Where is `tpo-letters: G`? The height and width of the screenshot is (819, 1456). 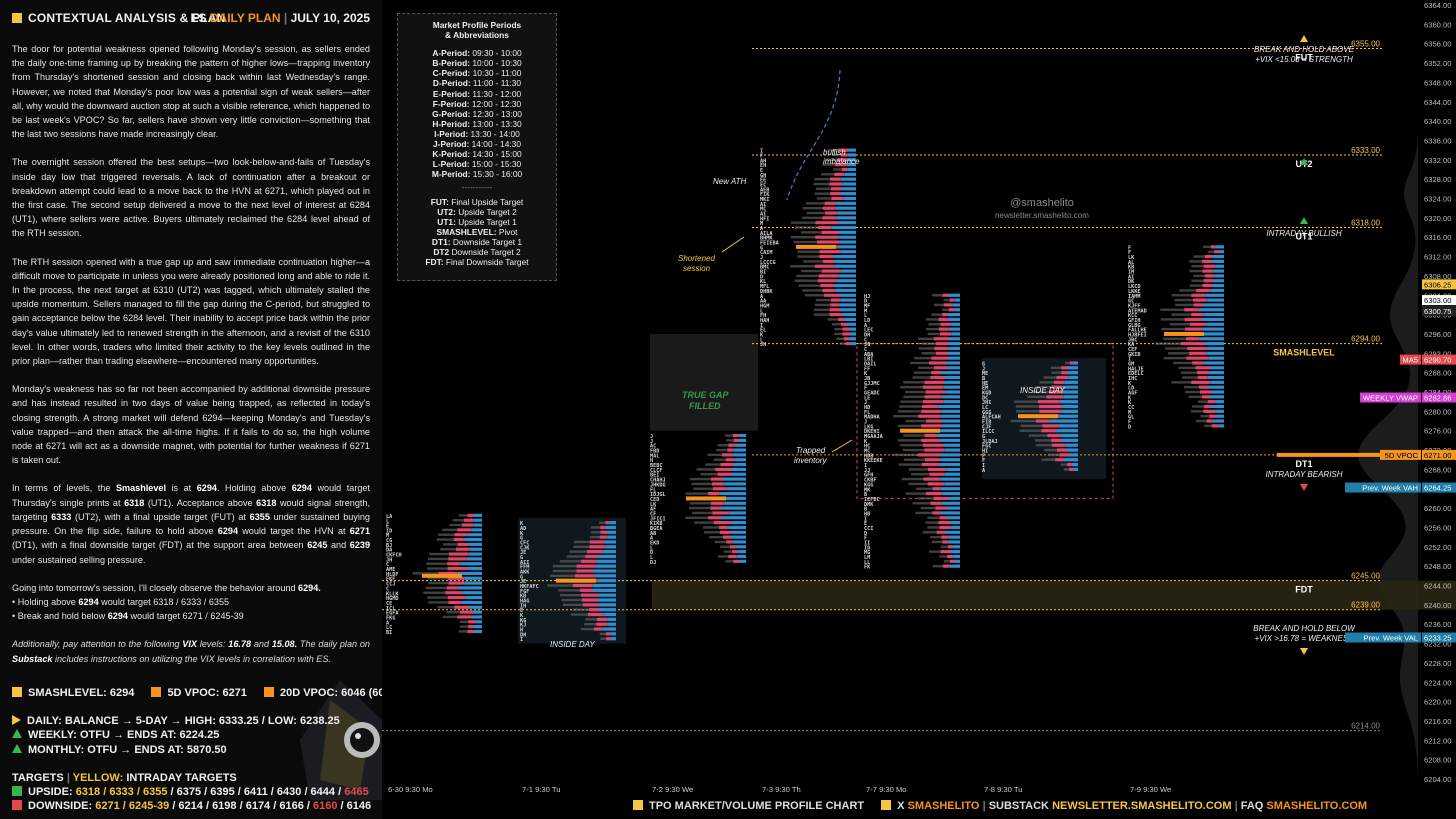 tpo-letters: G is located at coordinates (521, 558).